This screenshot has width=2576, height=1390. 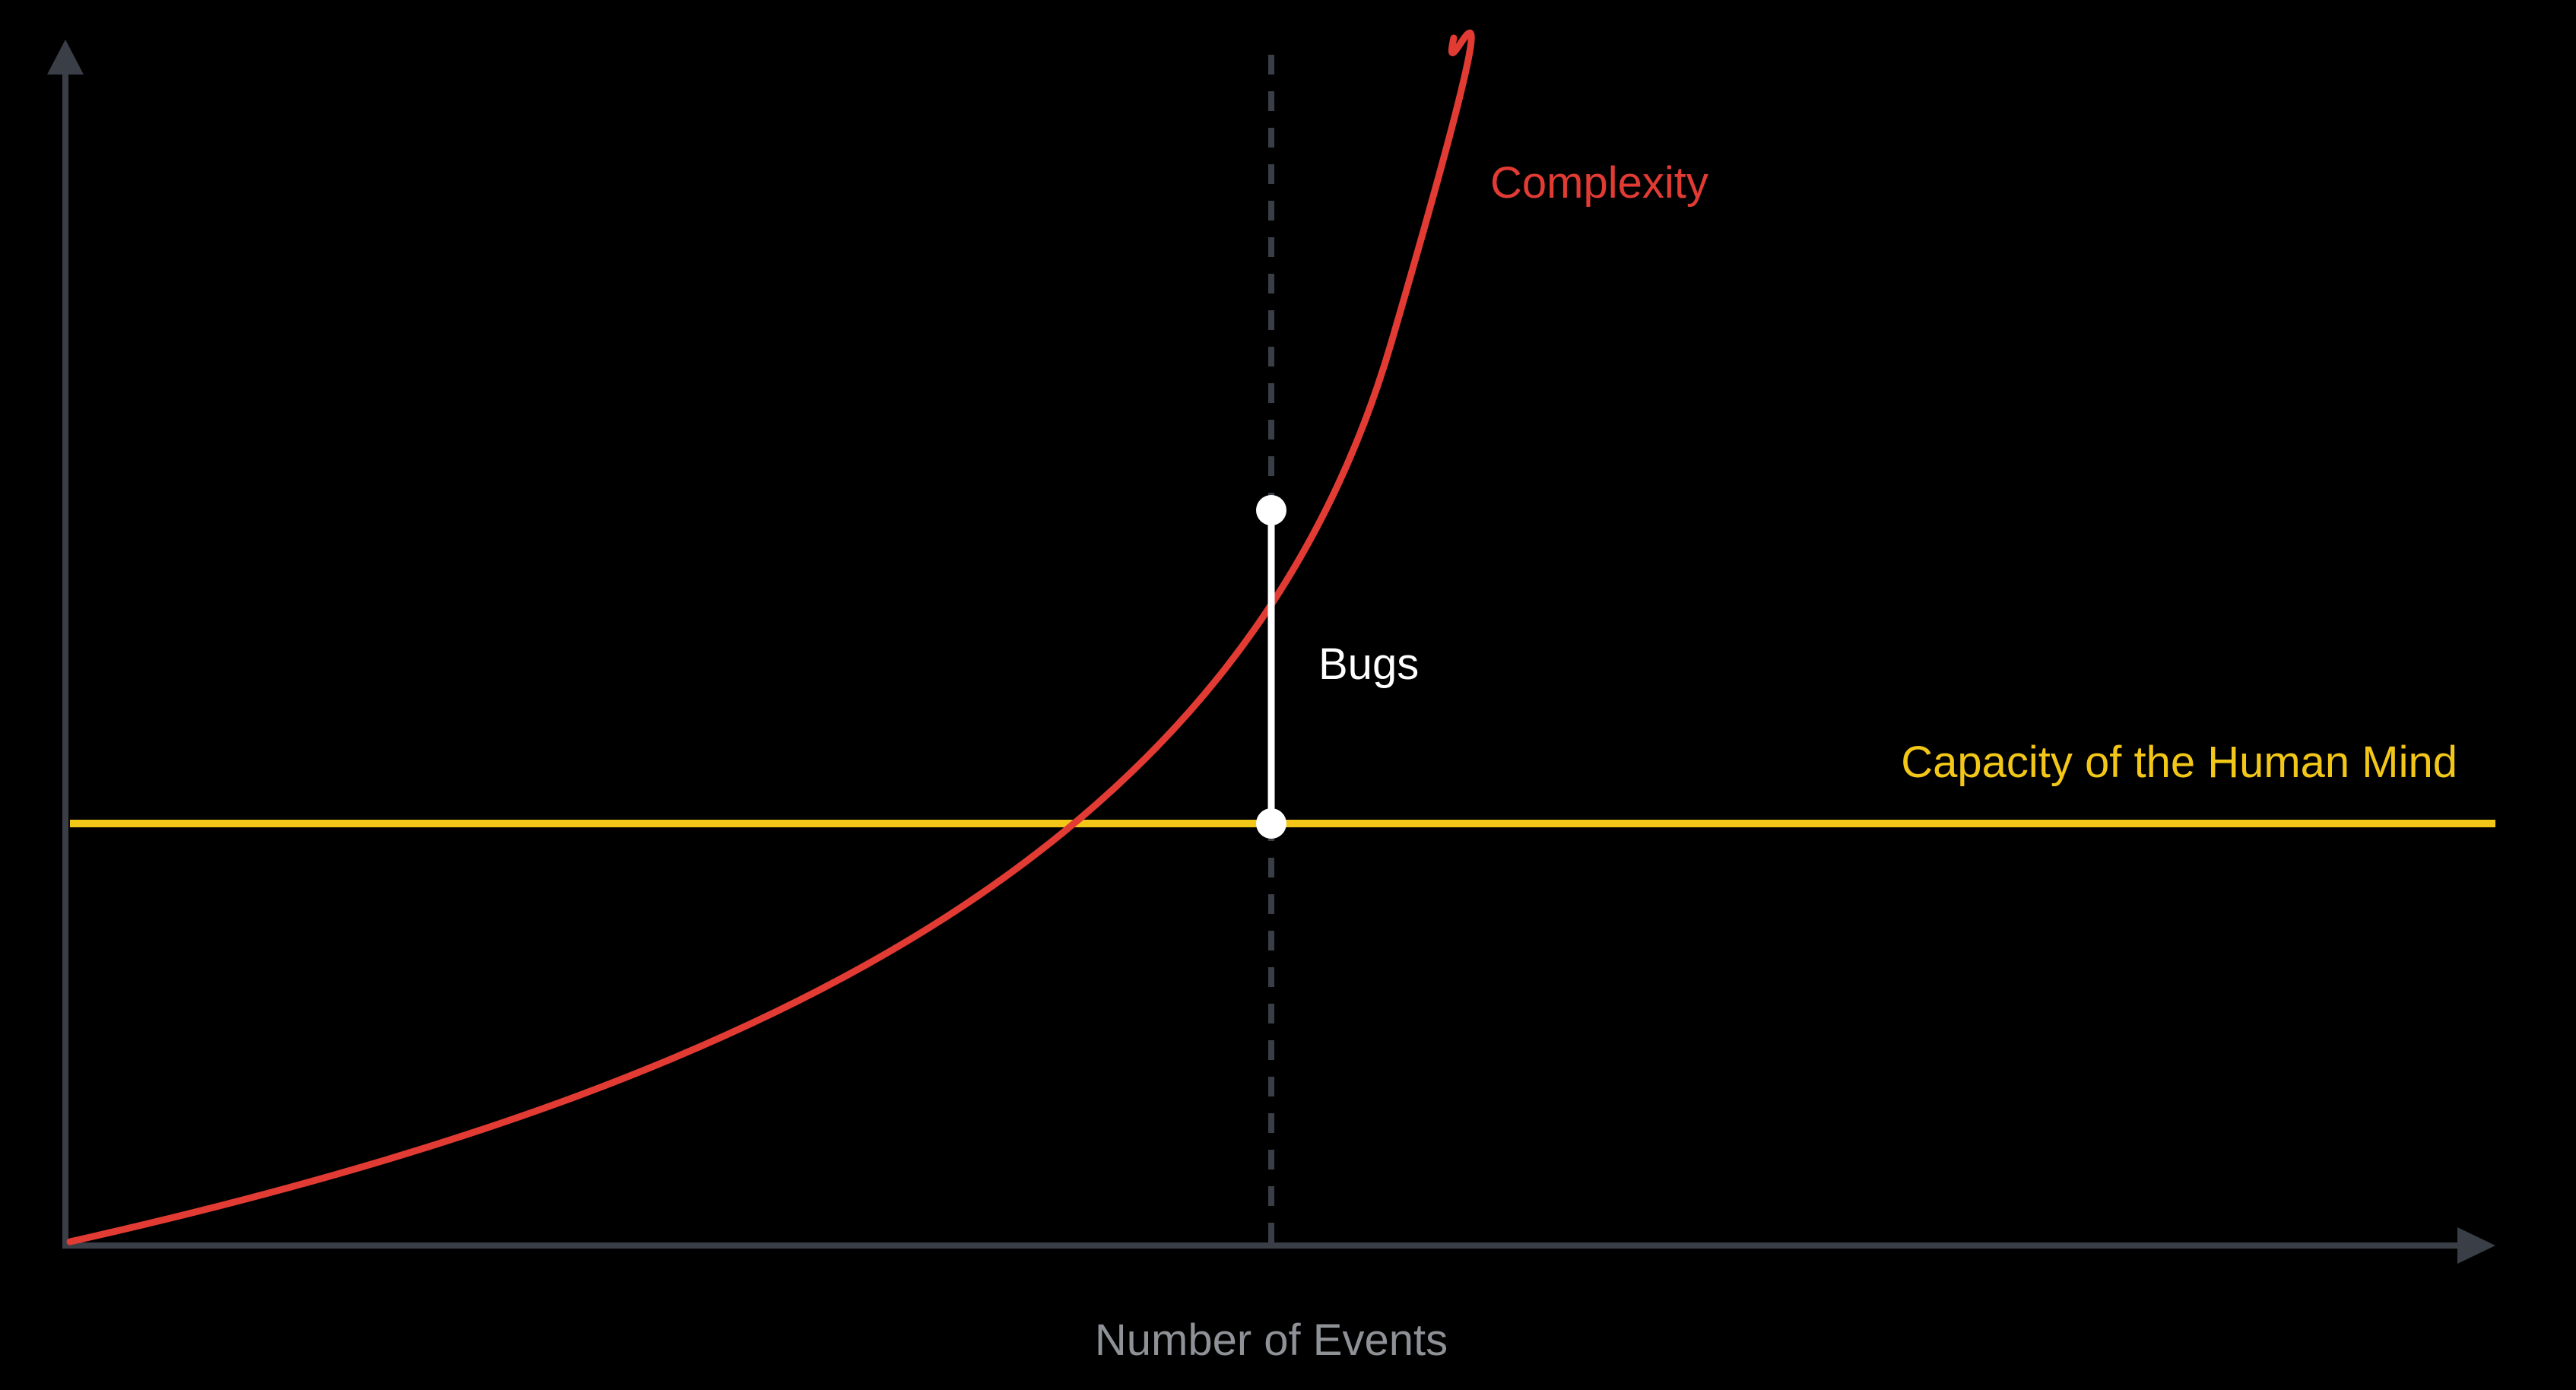 What do you see at coordinates (1271, 510) in the screenshot?
I see `bugs-top-point` at bounding box center [1271, 510].